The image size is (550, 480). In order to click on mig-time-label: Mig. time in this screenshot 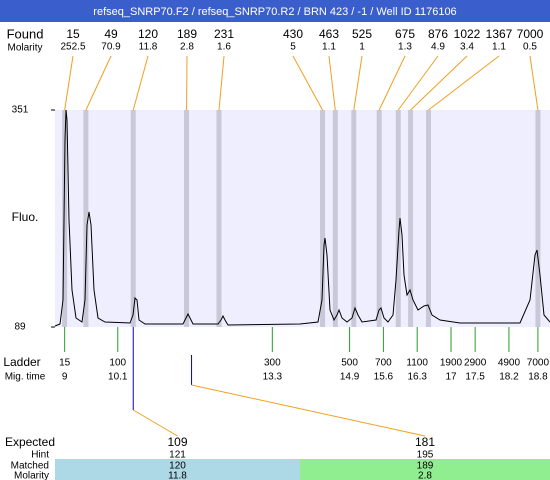, I will do `click(25, 377)`.